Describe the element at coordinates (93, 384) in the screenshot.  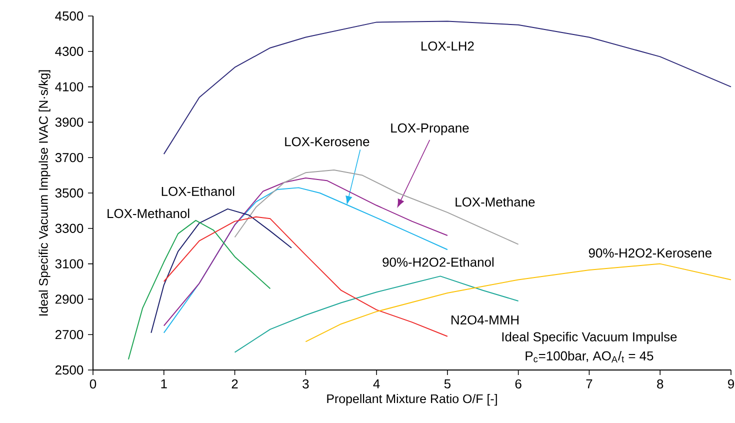
I see `x-tick-label: 0` at that location.